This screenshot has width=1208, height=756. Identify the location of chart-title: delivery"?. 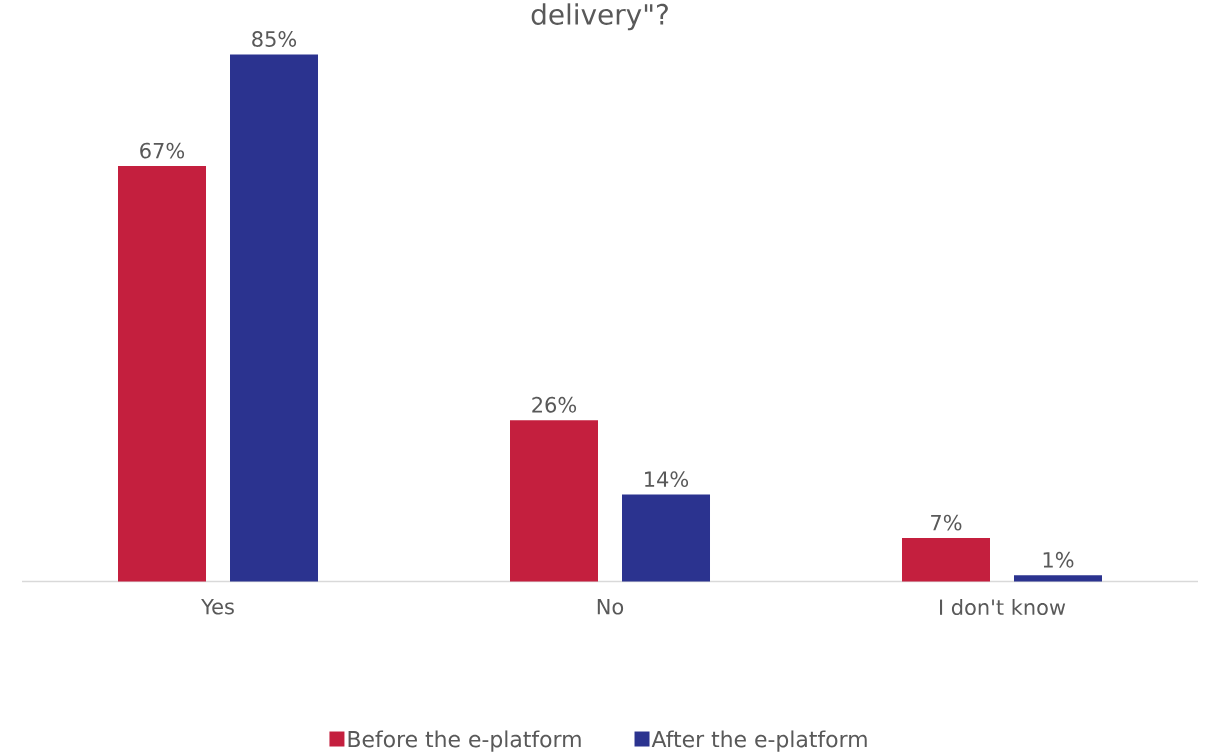
(599, 17).